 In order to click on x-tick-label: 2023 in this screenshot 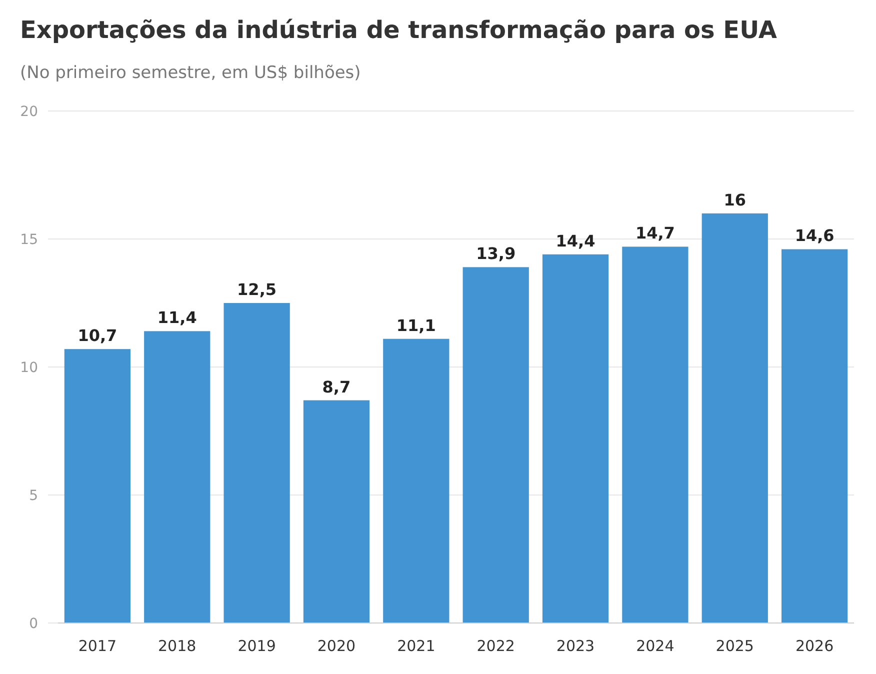, I will do `click(575, 646)`.